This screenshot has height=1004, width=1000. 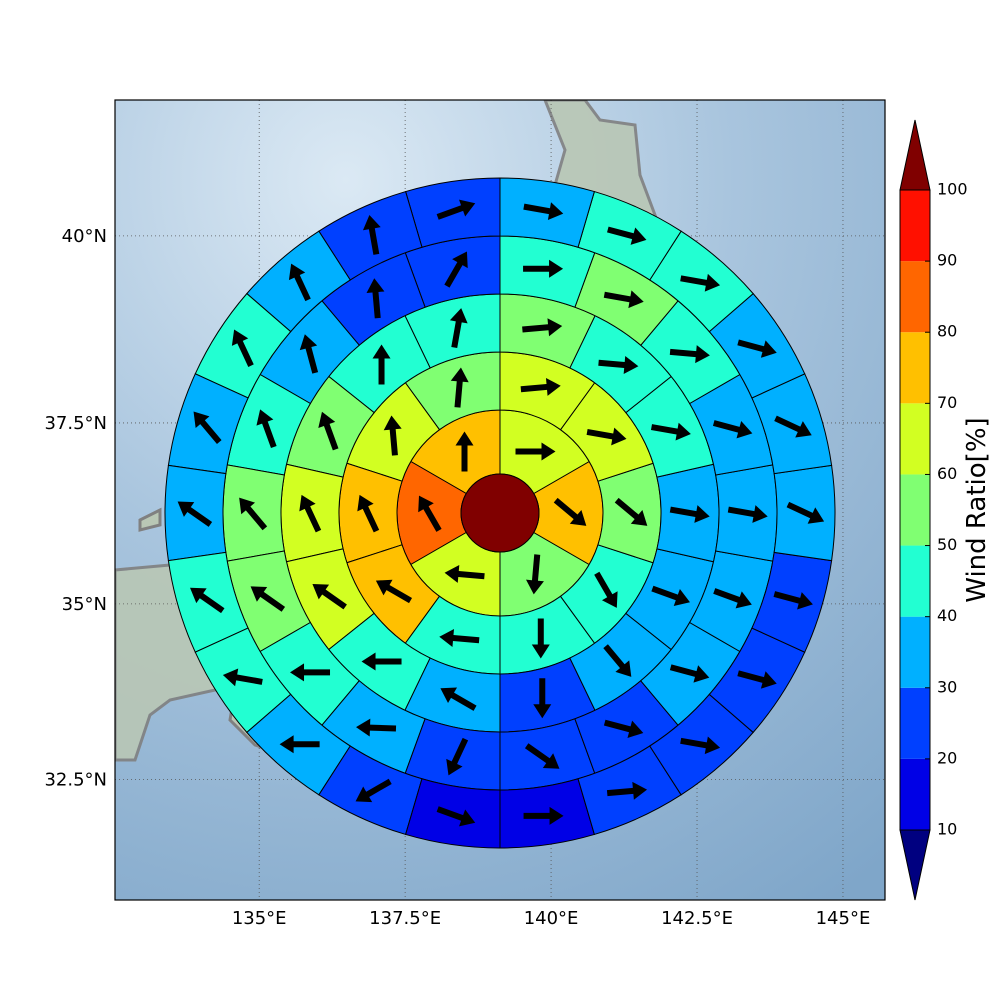 I want to click on colorbar-tick-label: 100, so click(x=952, y=189).